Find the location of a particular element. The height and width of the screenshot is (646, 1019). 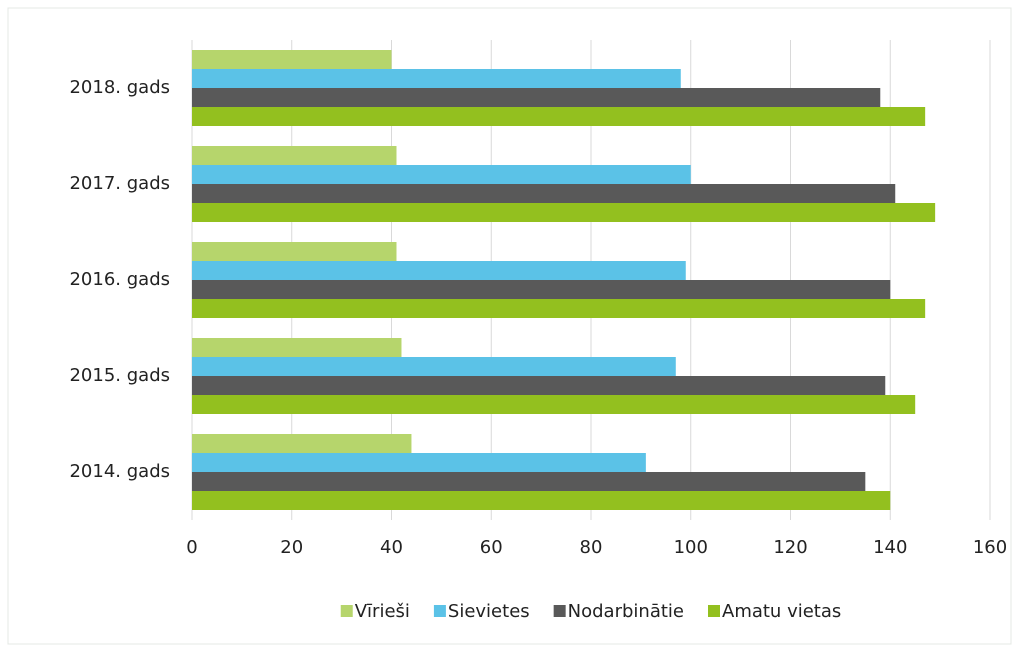

y-tick-label: 2014. gads is located at coordinates (119, 471).